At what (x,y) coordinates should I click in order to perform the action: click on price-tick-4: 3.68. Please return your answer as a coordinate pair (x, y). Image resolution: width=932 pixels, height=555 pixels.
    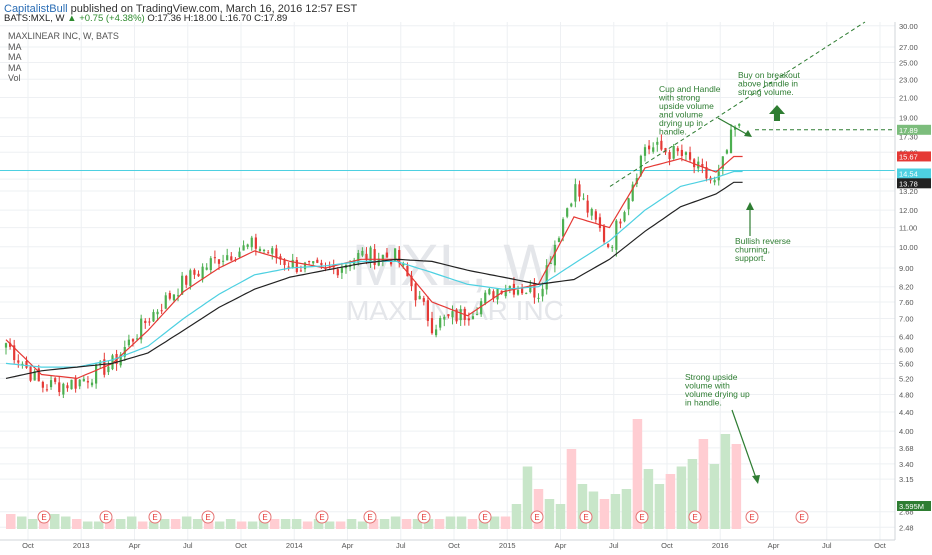
    Looking at the image, I should click on (906, 448).